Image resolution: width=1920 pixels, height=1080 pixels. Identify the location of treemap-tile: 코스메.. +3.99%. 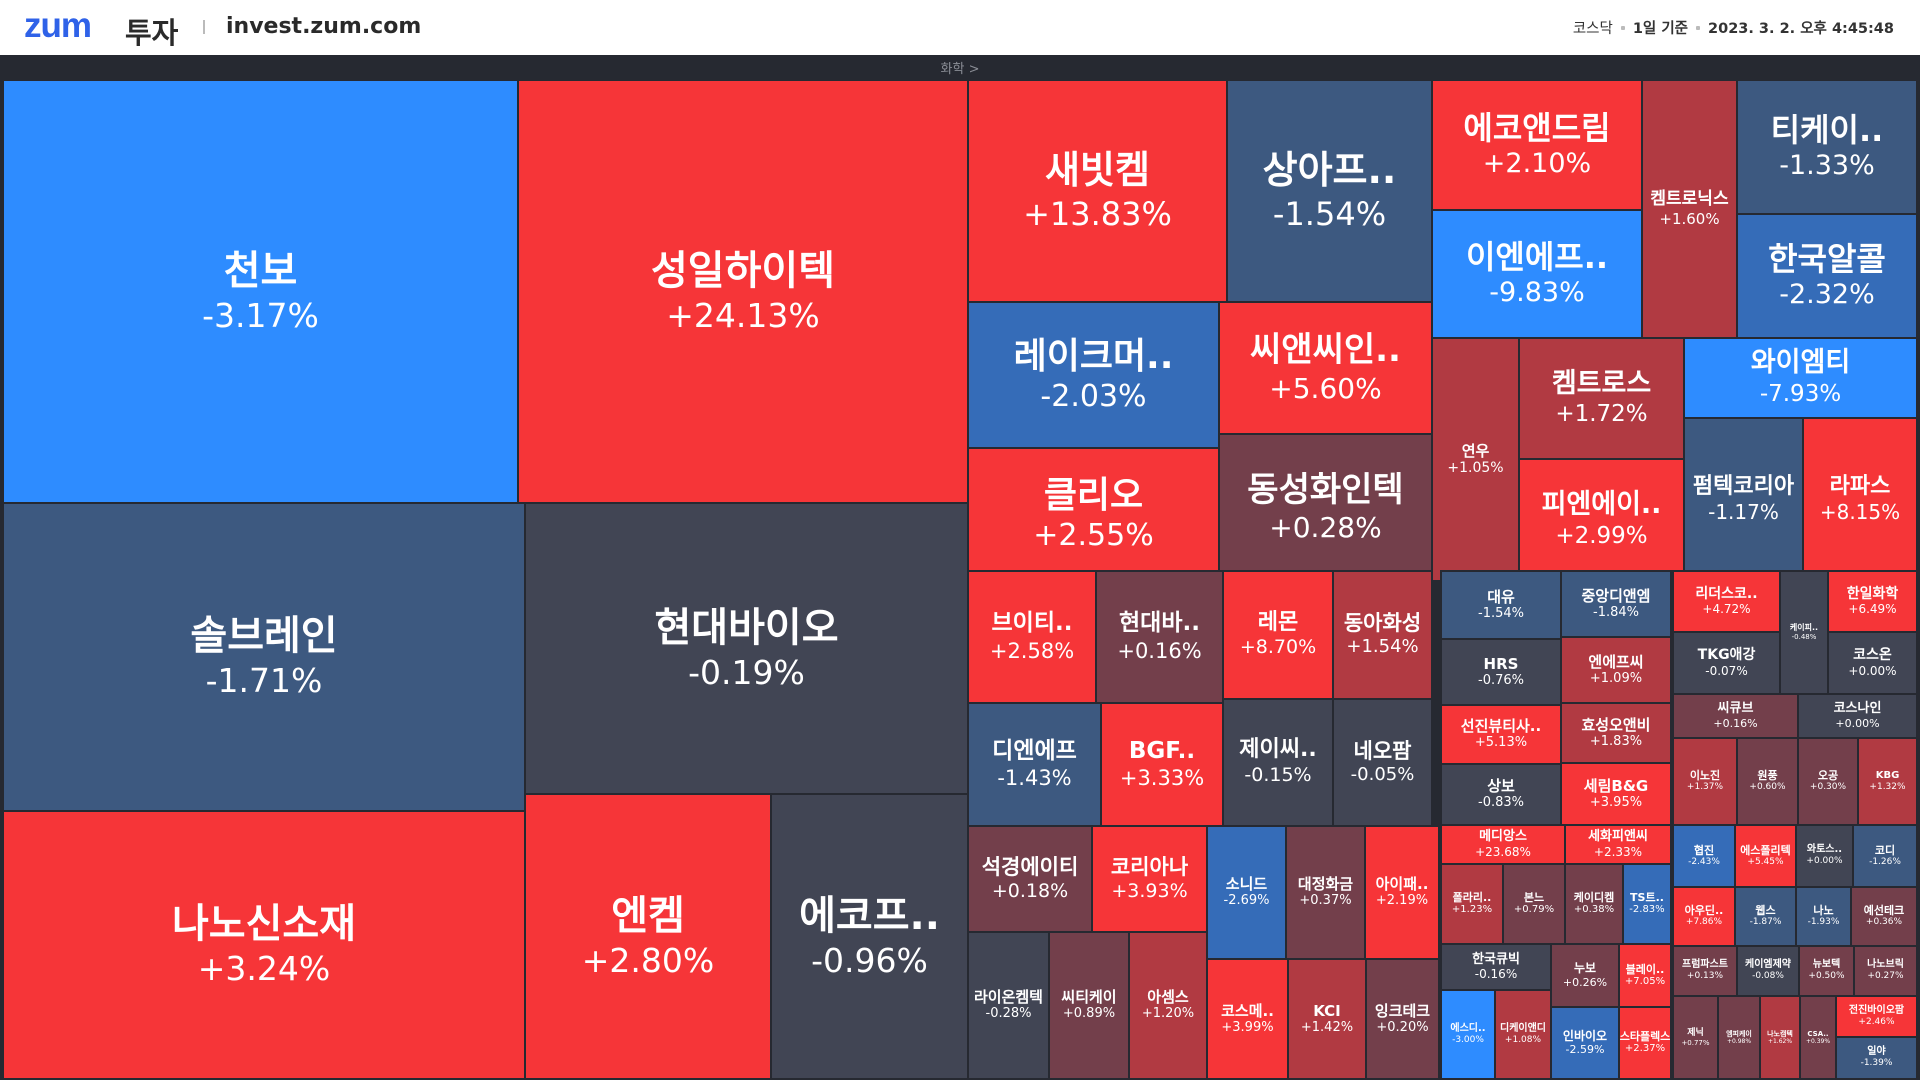
(1247, 1019).